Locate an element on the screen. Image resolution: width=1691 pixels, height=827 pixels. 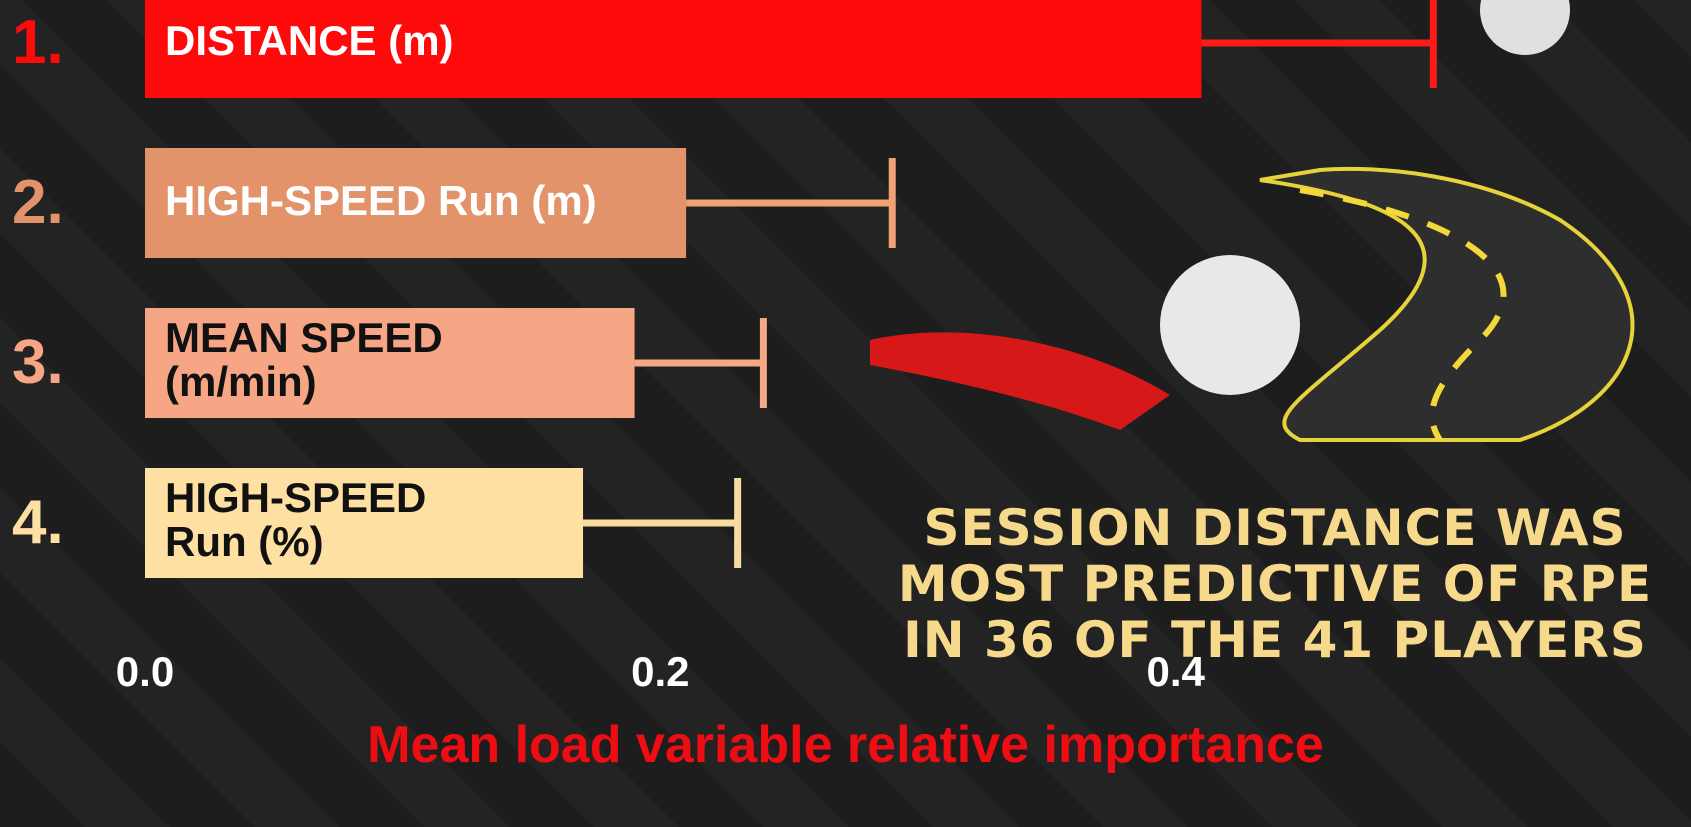
x-axis-title: Mean load variable relative importance is located at coordinates (845, 745).